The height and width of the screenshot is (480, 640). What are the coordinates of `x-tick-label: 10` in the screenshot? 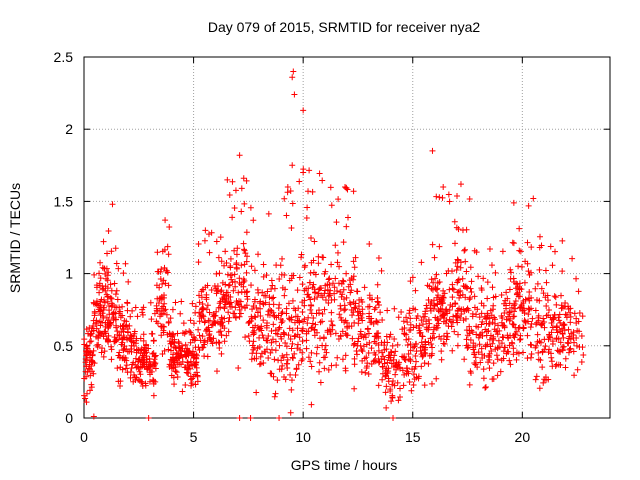 It's located at (303, 437).